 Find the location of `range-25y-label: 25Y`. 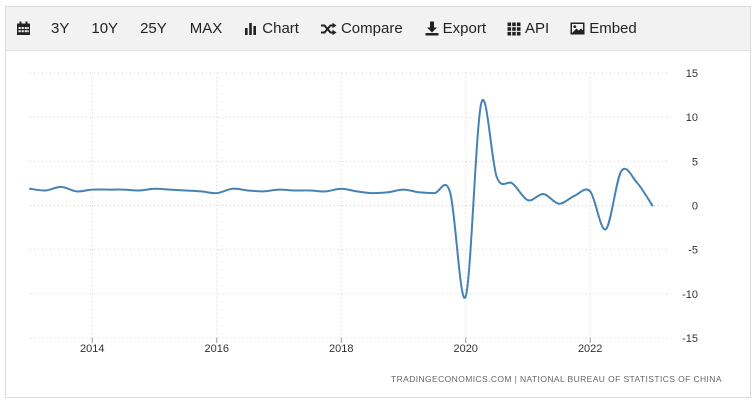

range-25y-label: 25Y is located at coordinates (153, 28).